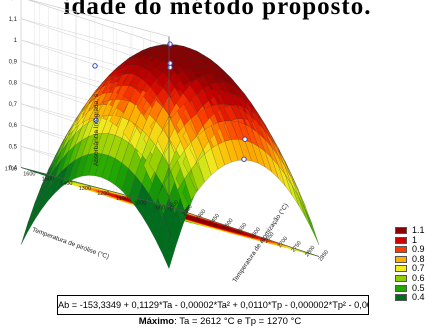 The width and height of the screenshot is (435, 331). Describe the element at coordinates (99, 24) in the screenshot. I see `z-gridline` at that location.